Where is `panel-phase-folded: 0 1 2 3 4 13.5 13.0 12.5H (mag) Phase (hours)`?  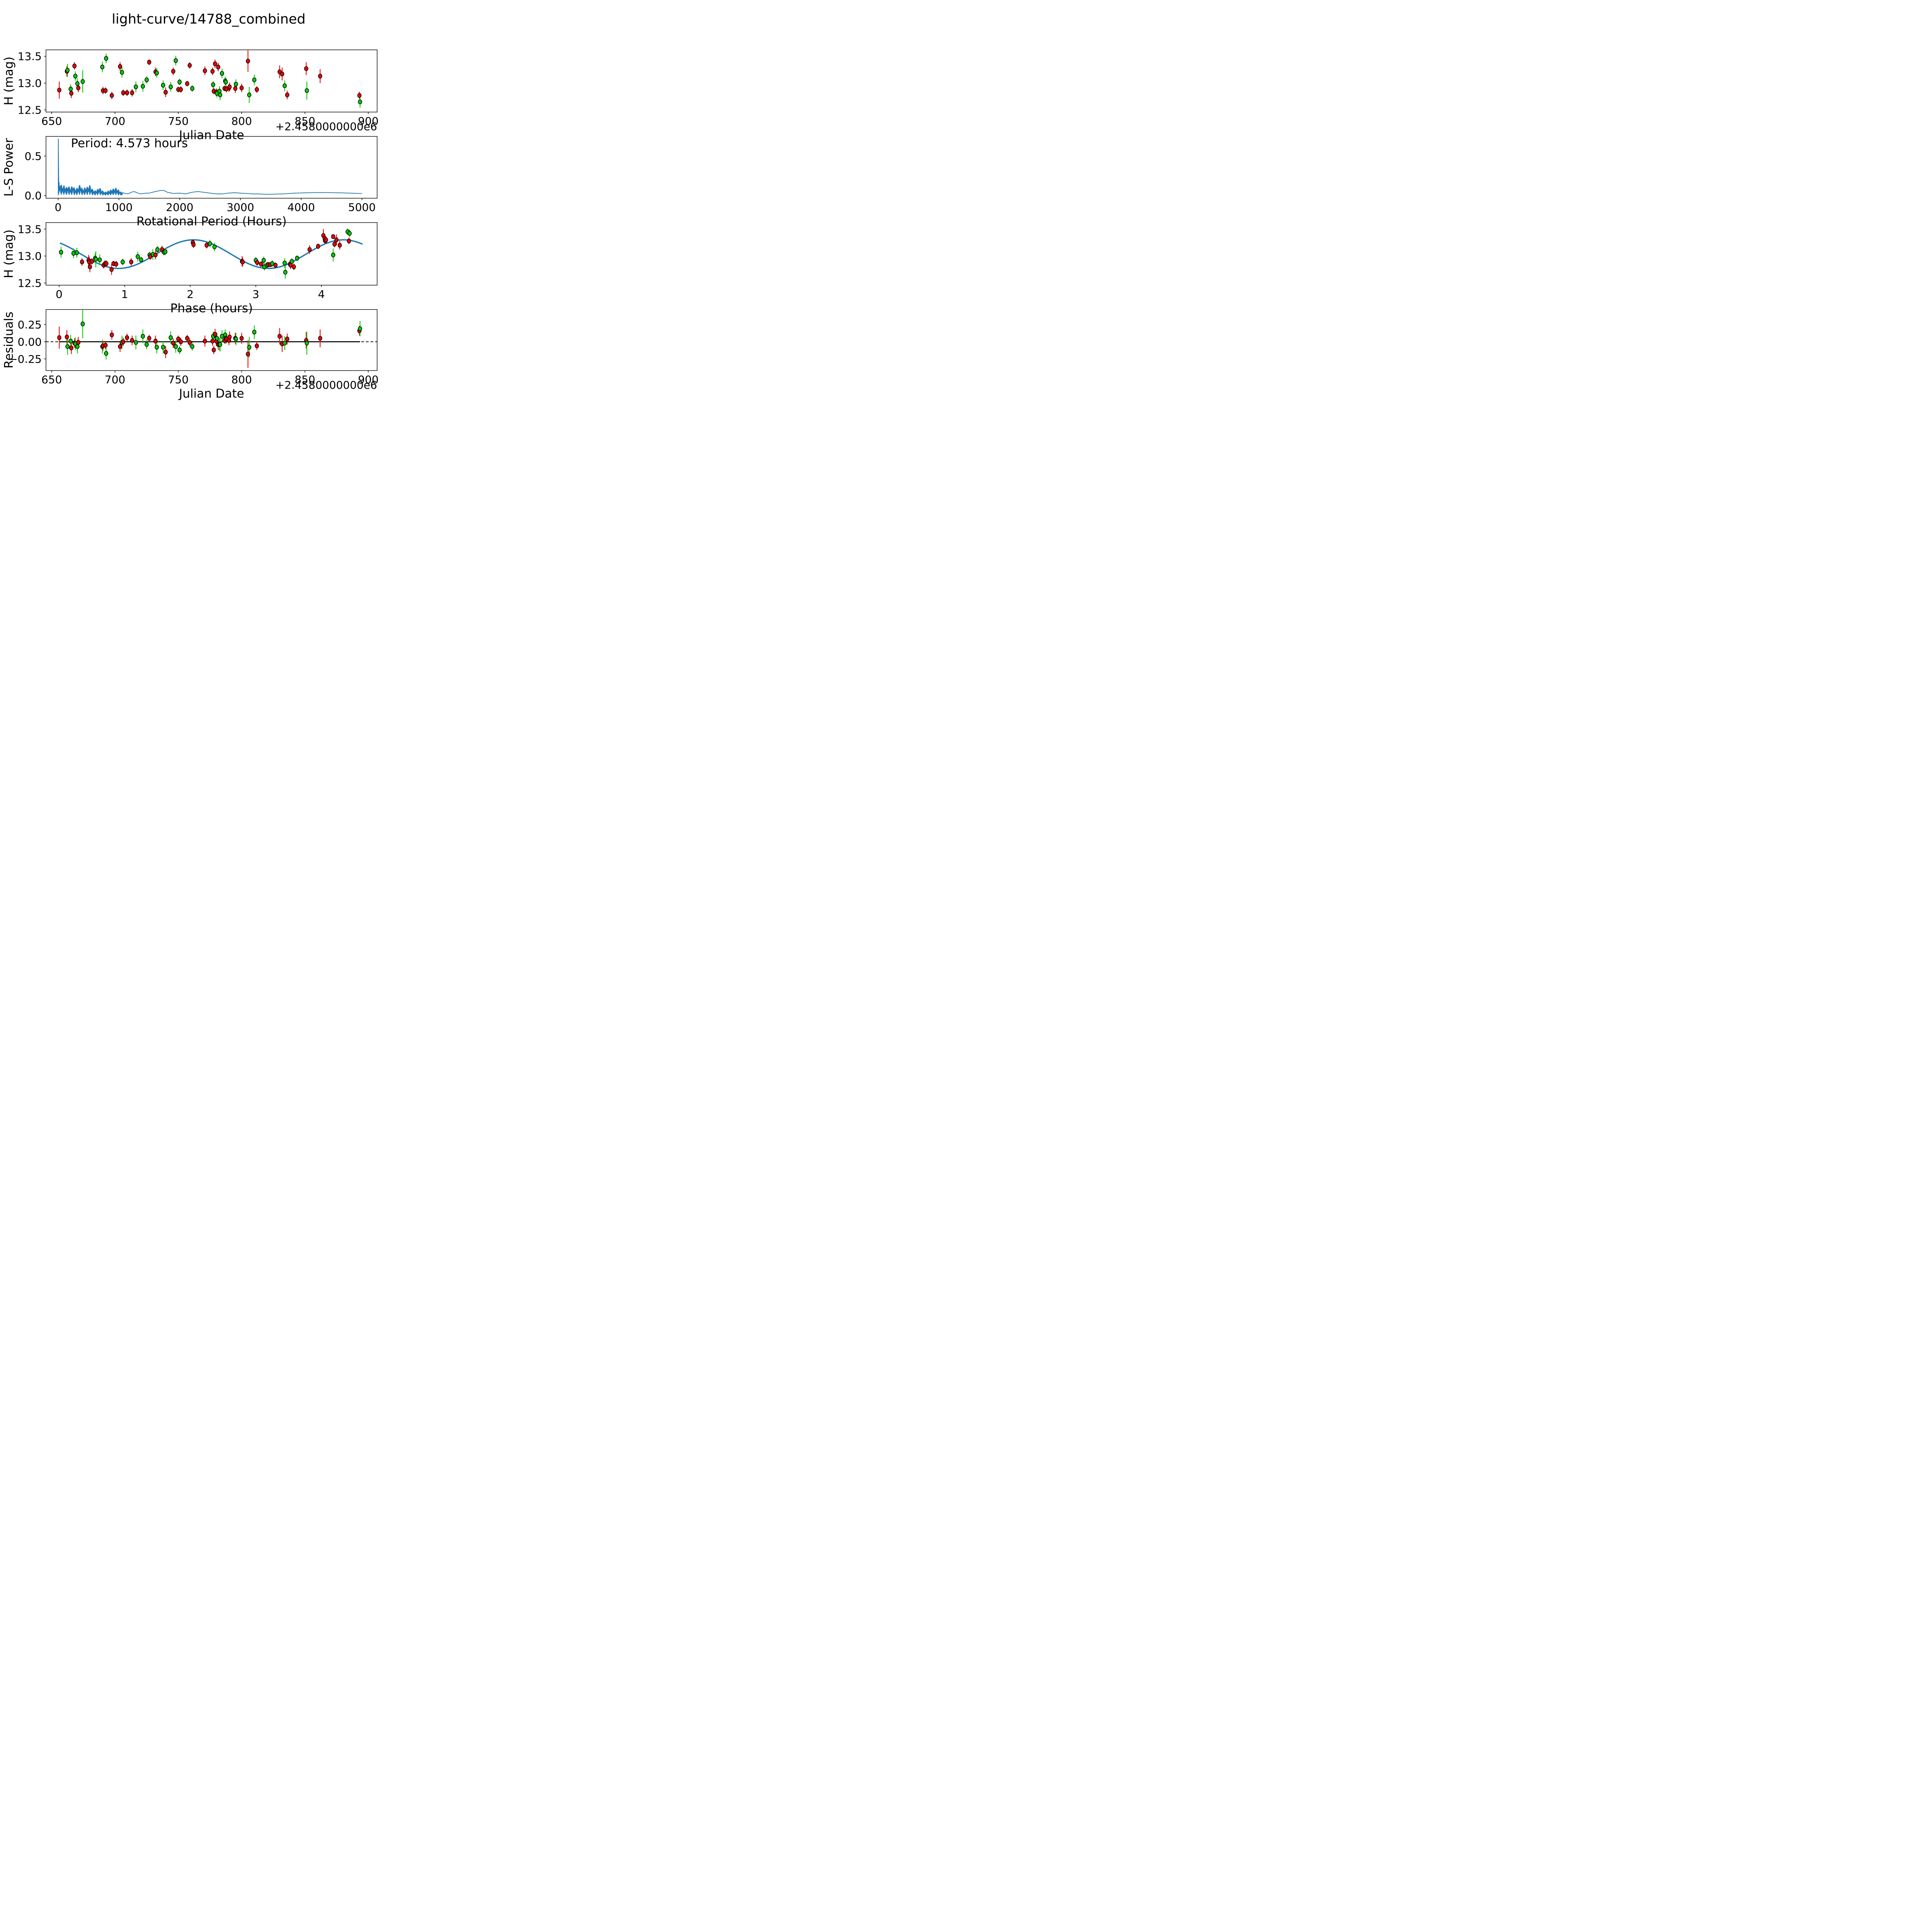
panel-phase-folded: 0 1 2 3 4 13.5 13.0 12.5H (mag) Phase (hours) is located at coordinates (190, 268).